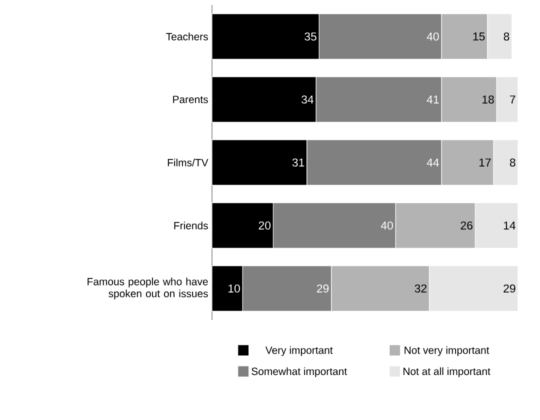  Describe the element at coordinates (264, 225) in the screenshot. I see `data-label: 20` at that location.